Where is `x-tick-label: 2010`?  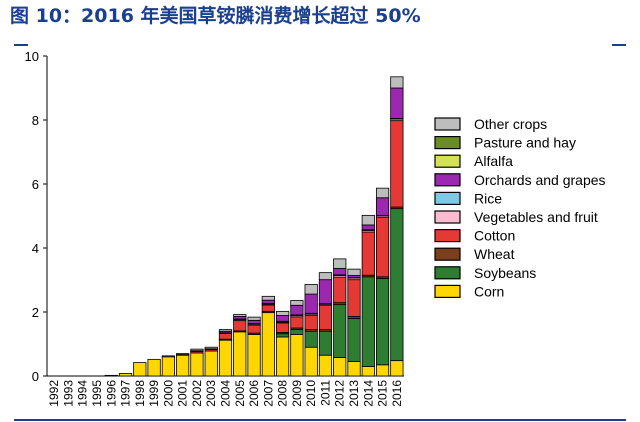
x-tick-label: 2010 is located at coordinates (311, 393).